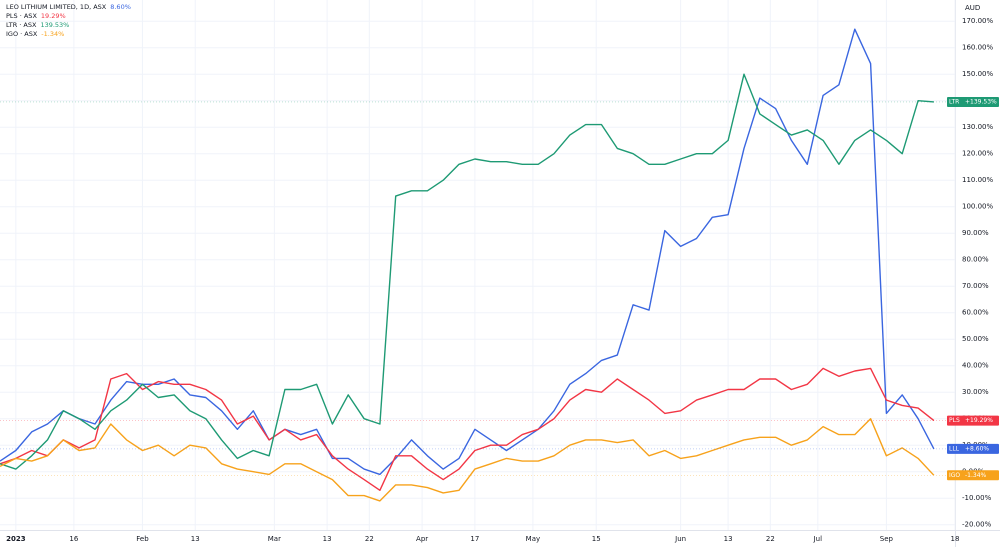 This screenshot has width=1000, height=547. Describe the element at coordinates (16, 539) in the screenshot. I see `x-tick-label: 2023` at that location.